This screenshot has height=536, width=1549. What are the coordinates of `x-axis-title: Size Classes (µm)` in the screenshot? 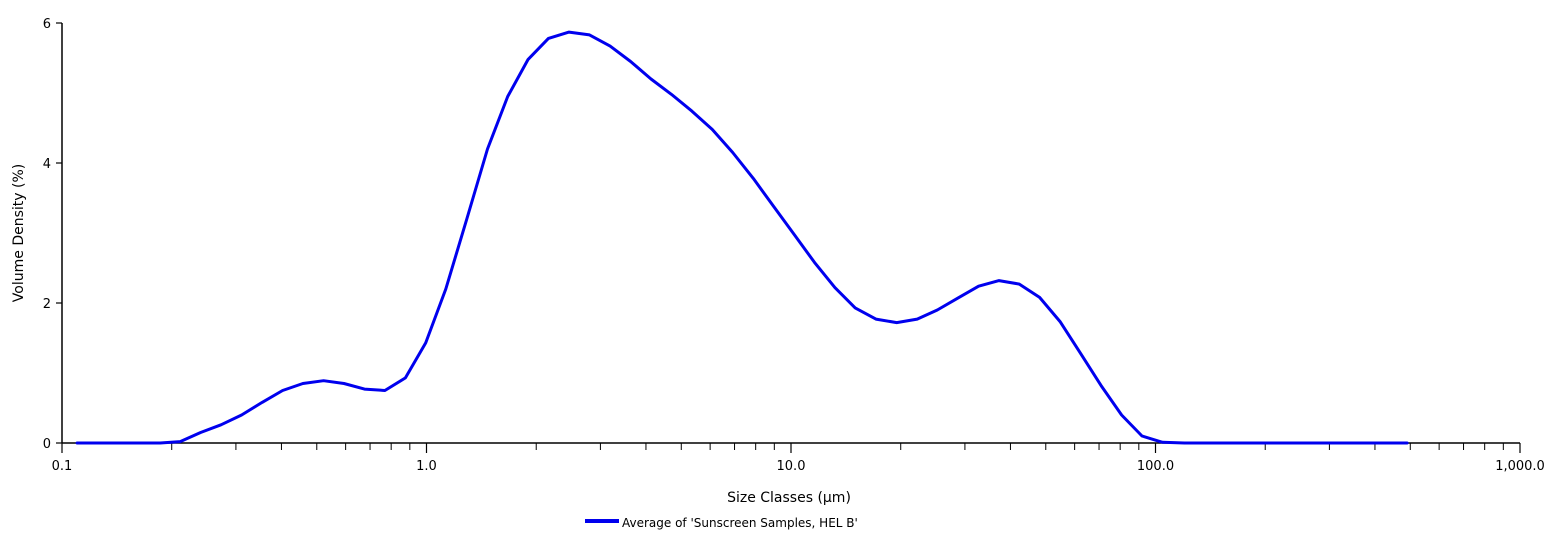 It's located at (789, 498).